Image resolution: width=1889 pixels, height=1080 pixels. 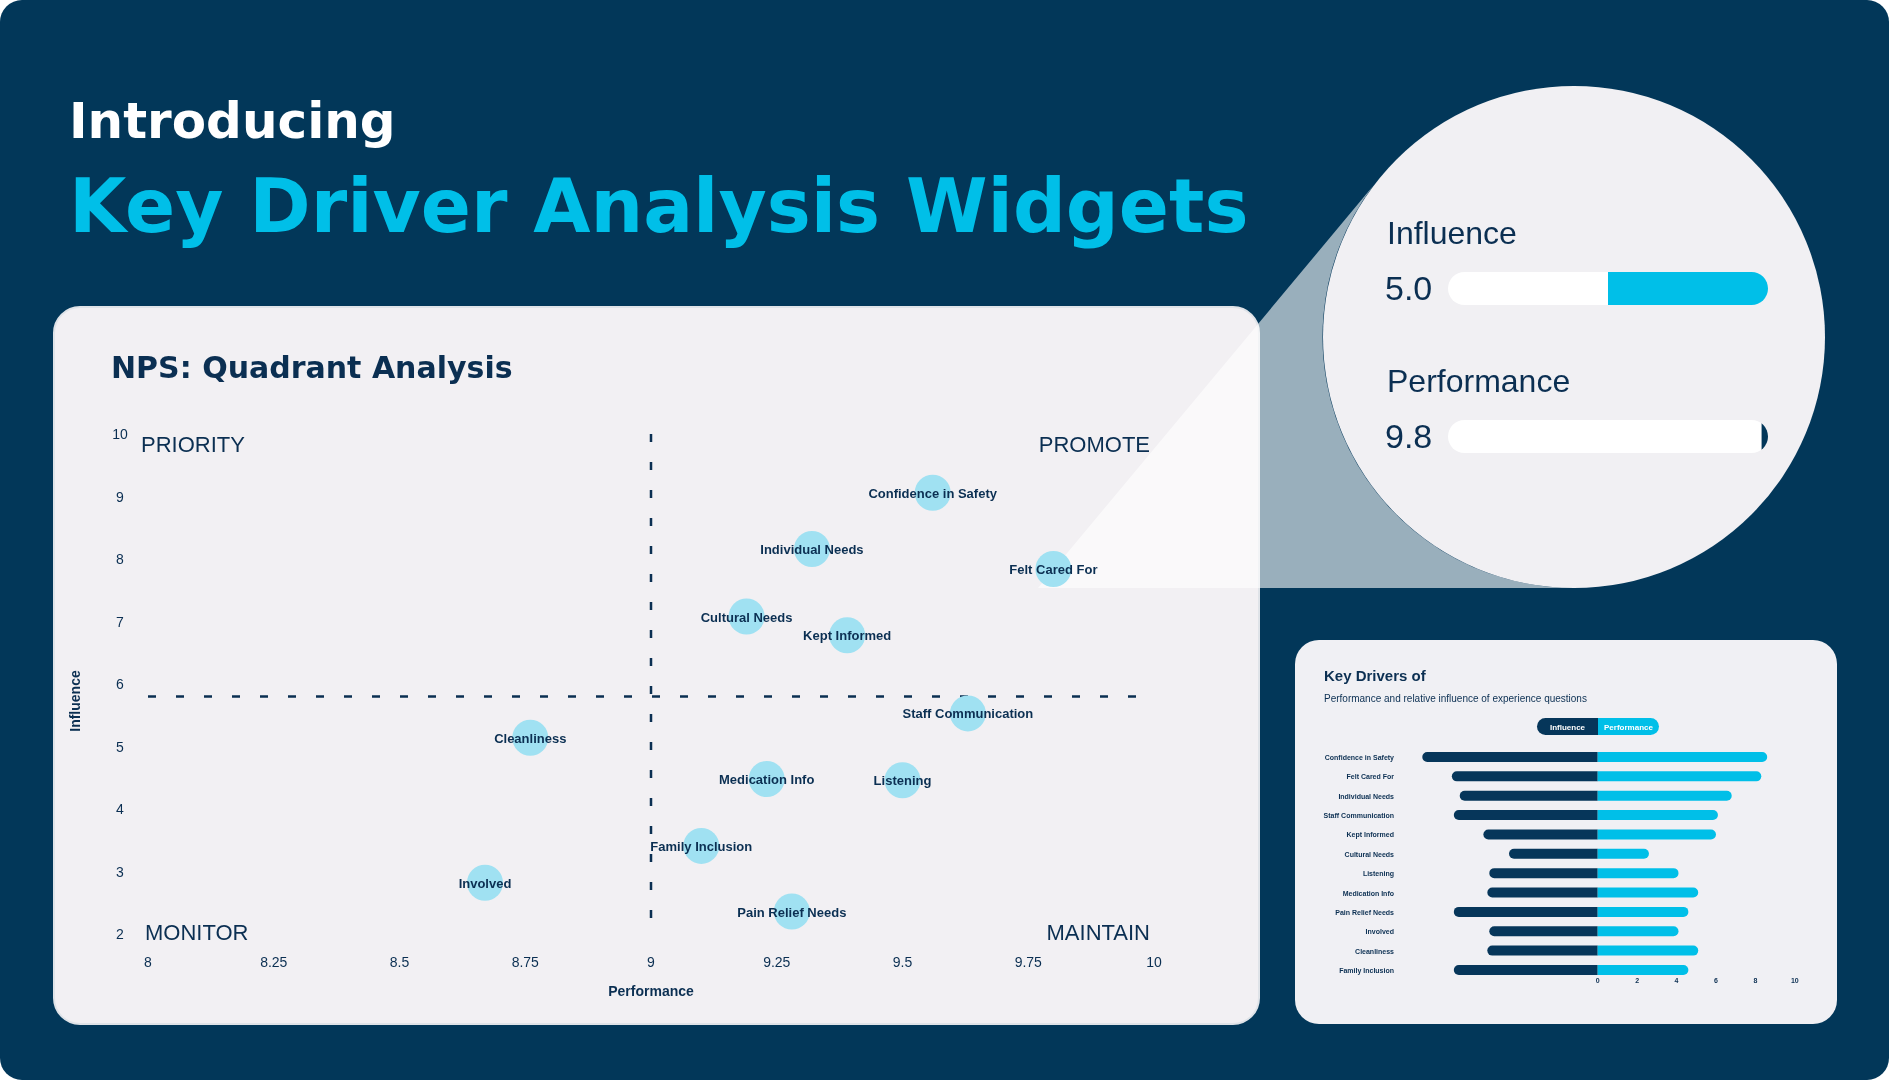 What do you see at coordinates (1409, 288) in the screenshot?
I see `data-label: 5.0` at bounding box center [1409, 288].